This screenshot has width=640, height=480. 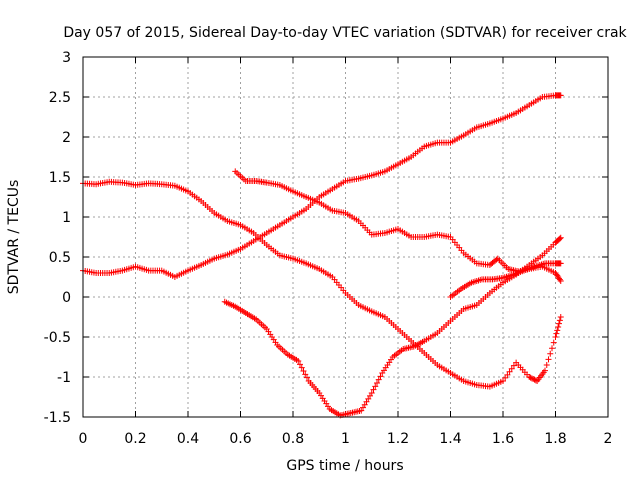 What do you see at coordinates (66, 138) in the screenshot?
I see `y-tick-label: 2` at bounding box center [66, 138].